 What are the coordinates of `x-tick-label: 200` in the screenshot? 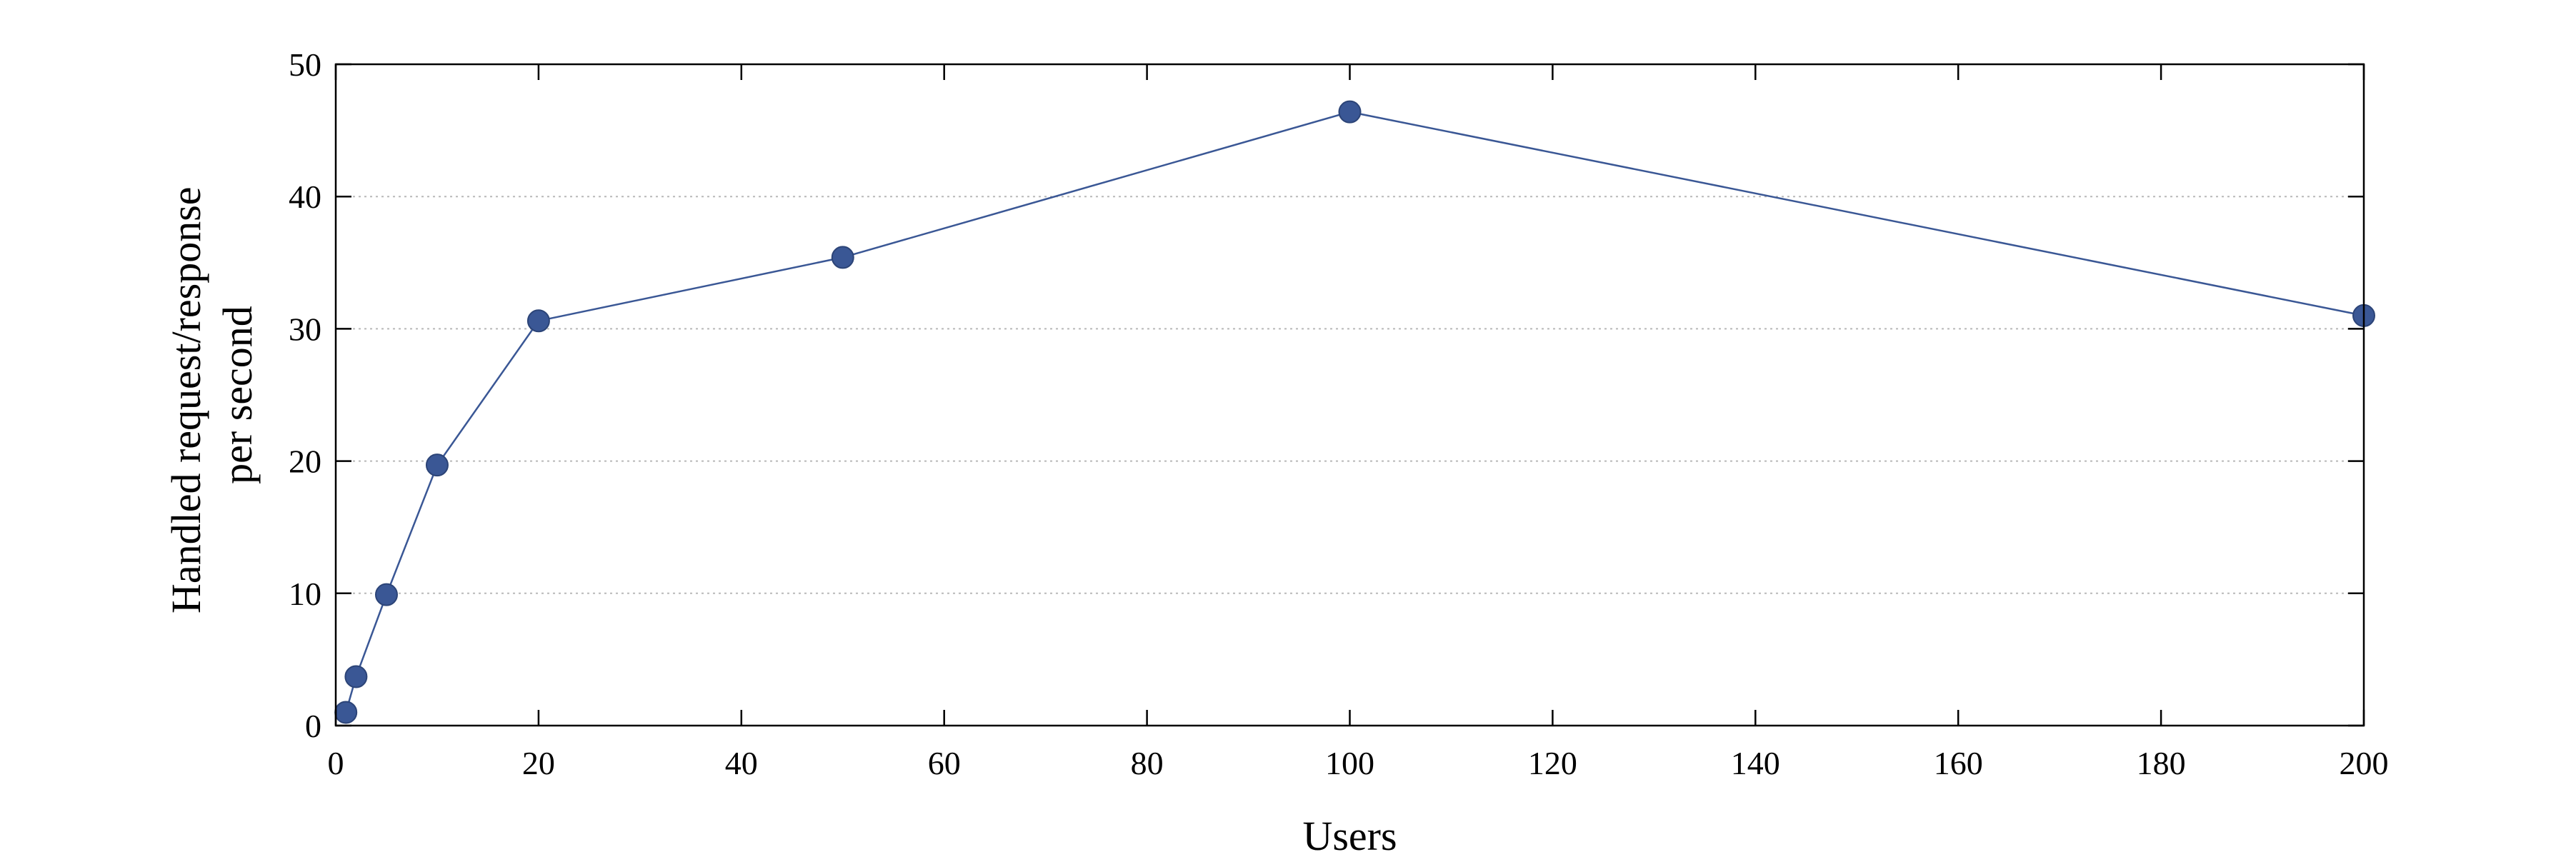 It's located at (2364, 763).